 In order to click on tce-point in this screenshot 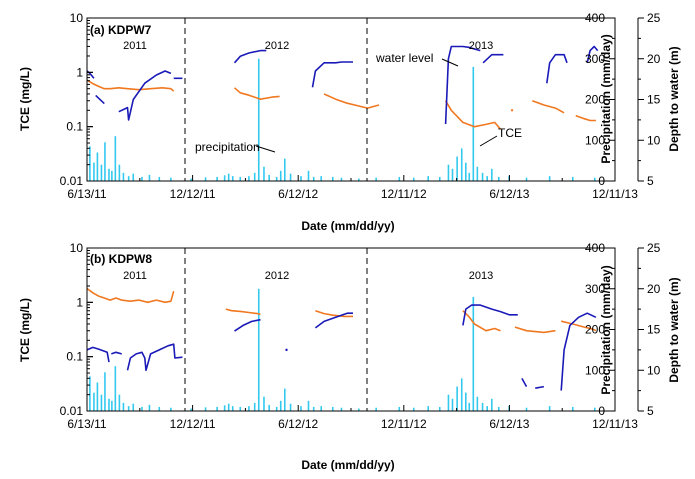, I will do `click(512, 110)`.